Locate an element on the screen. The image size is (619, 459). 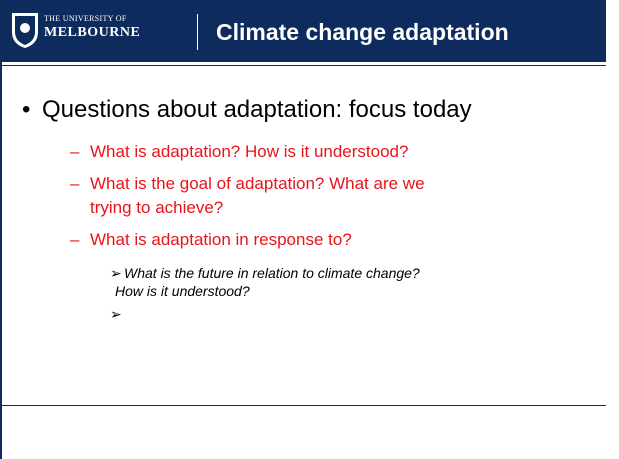
left-border is located at coordinates (1, 229).